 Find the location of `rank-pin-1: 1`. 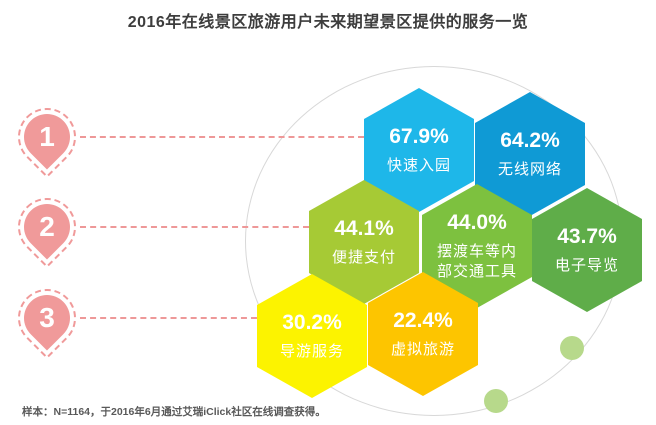

rank-pin-1: 1 is located at coordinates (47, 137).